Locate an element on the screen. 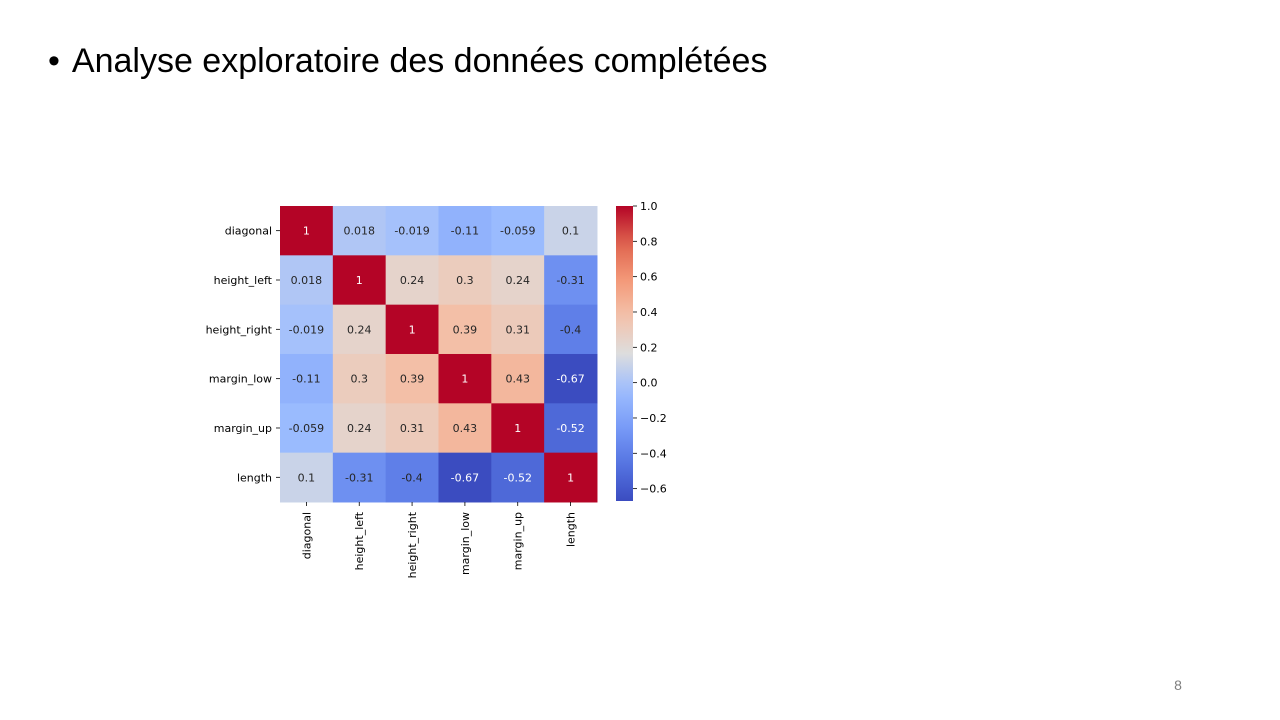  x-tick-label: diagonal is located at coordinates (306, 535).